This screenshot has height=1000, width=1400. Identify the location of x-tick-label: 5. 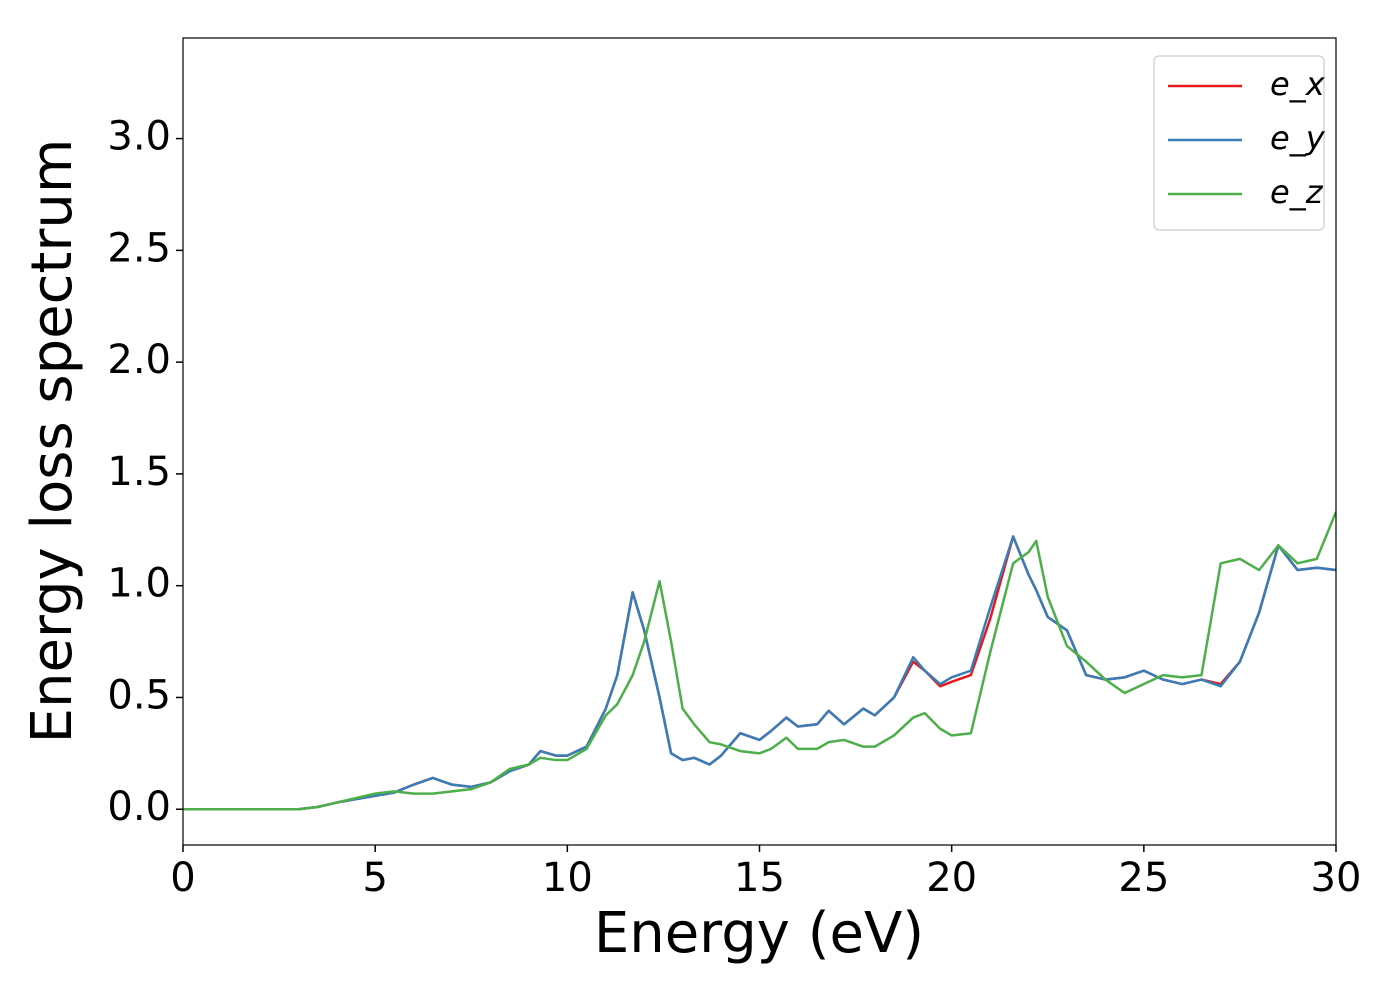
(374, 878).